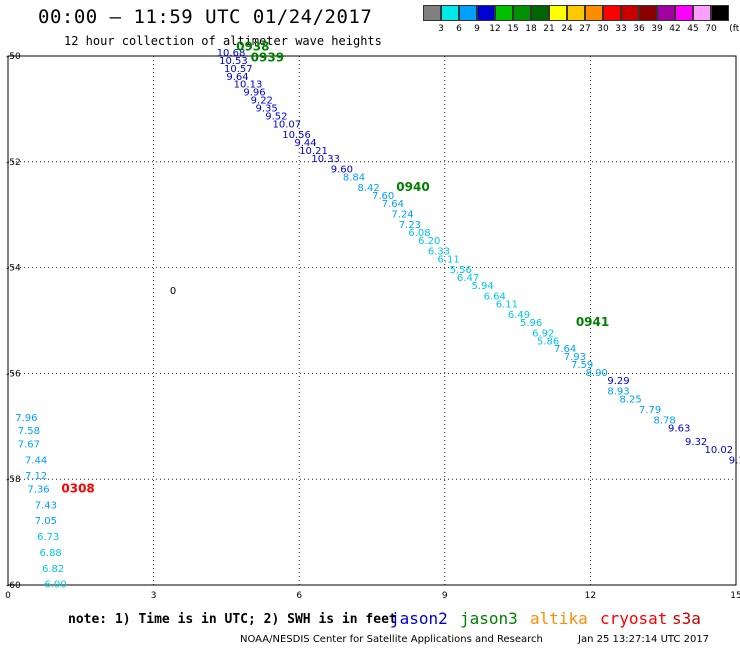 Image resolution: width=740 pixels, height=650 pixels. What do you see at coordinates (419, 233) in the screenshot?
I see `swh-observation: 6.08` at bounding box center [419, 233].